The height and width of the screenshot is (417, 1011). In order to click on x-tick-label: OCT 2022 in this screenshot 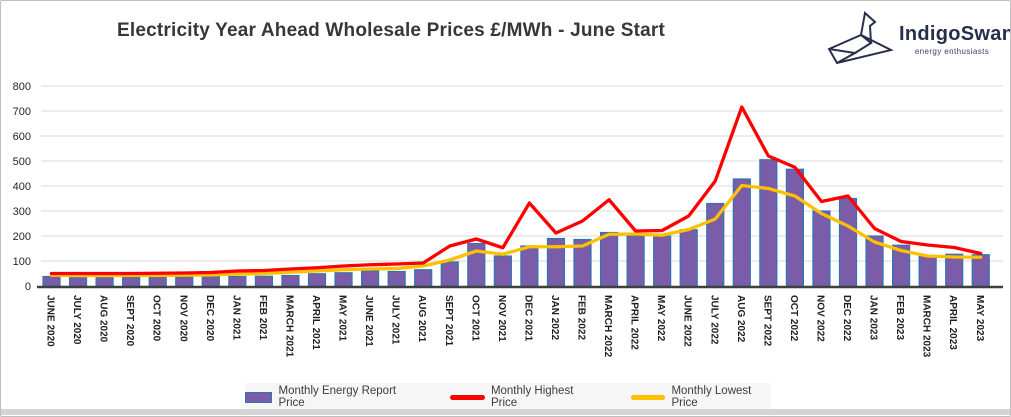, I will do `click(793, 318)`.